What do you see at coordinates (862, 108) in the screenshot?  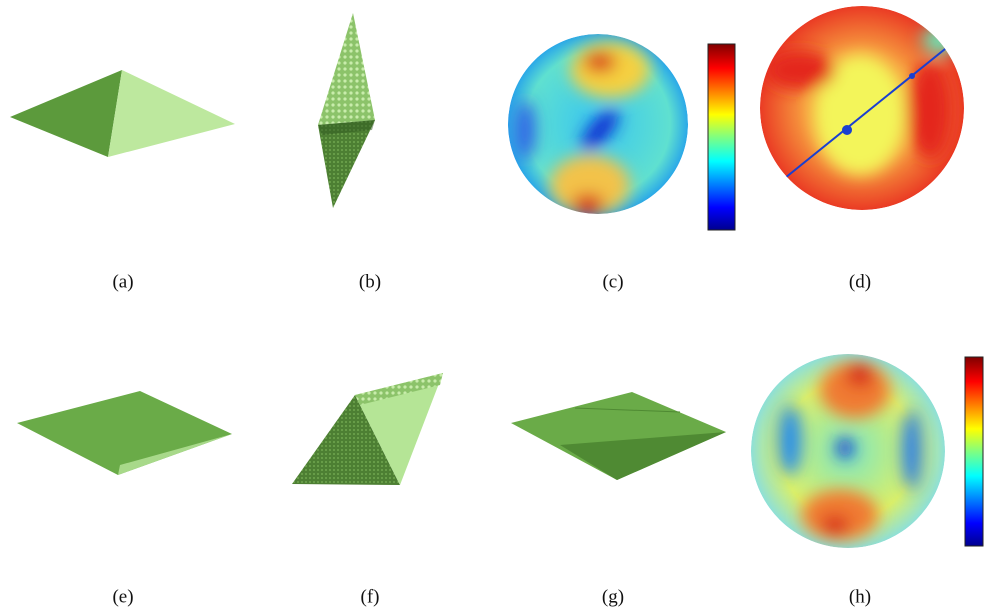 I see `disc-d` at bounding box center [862, 108].